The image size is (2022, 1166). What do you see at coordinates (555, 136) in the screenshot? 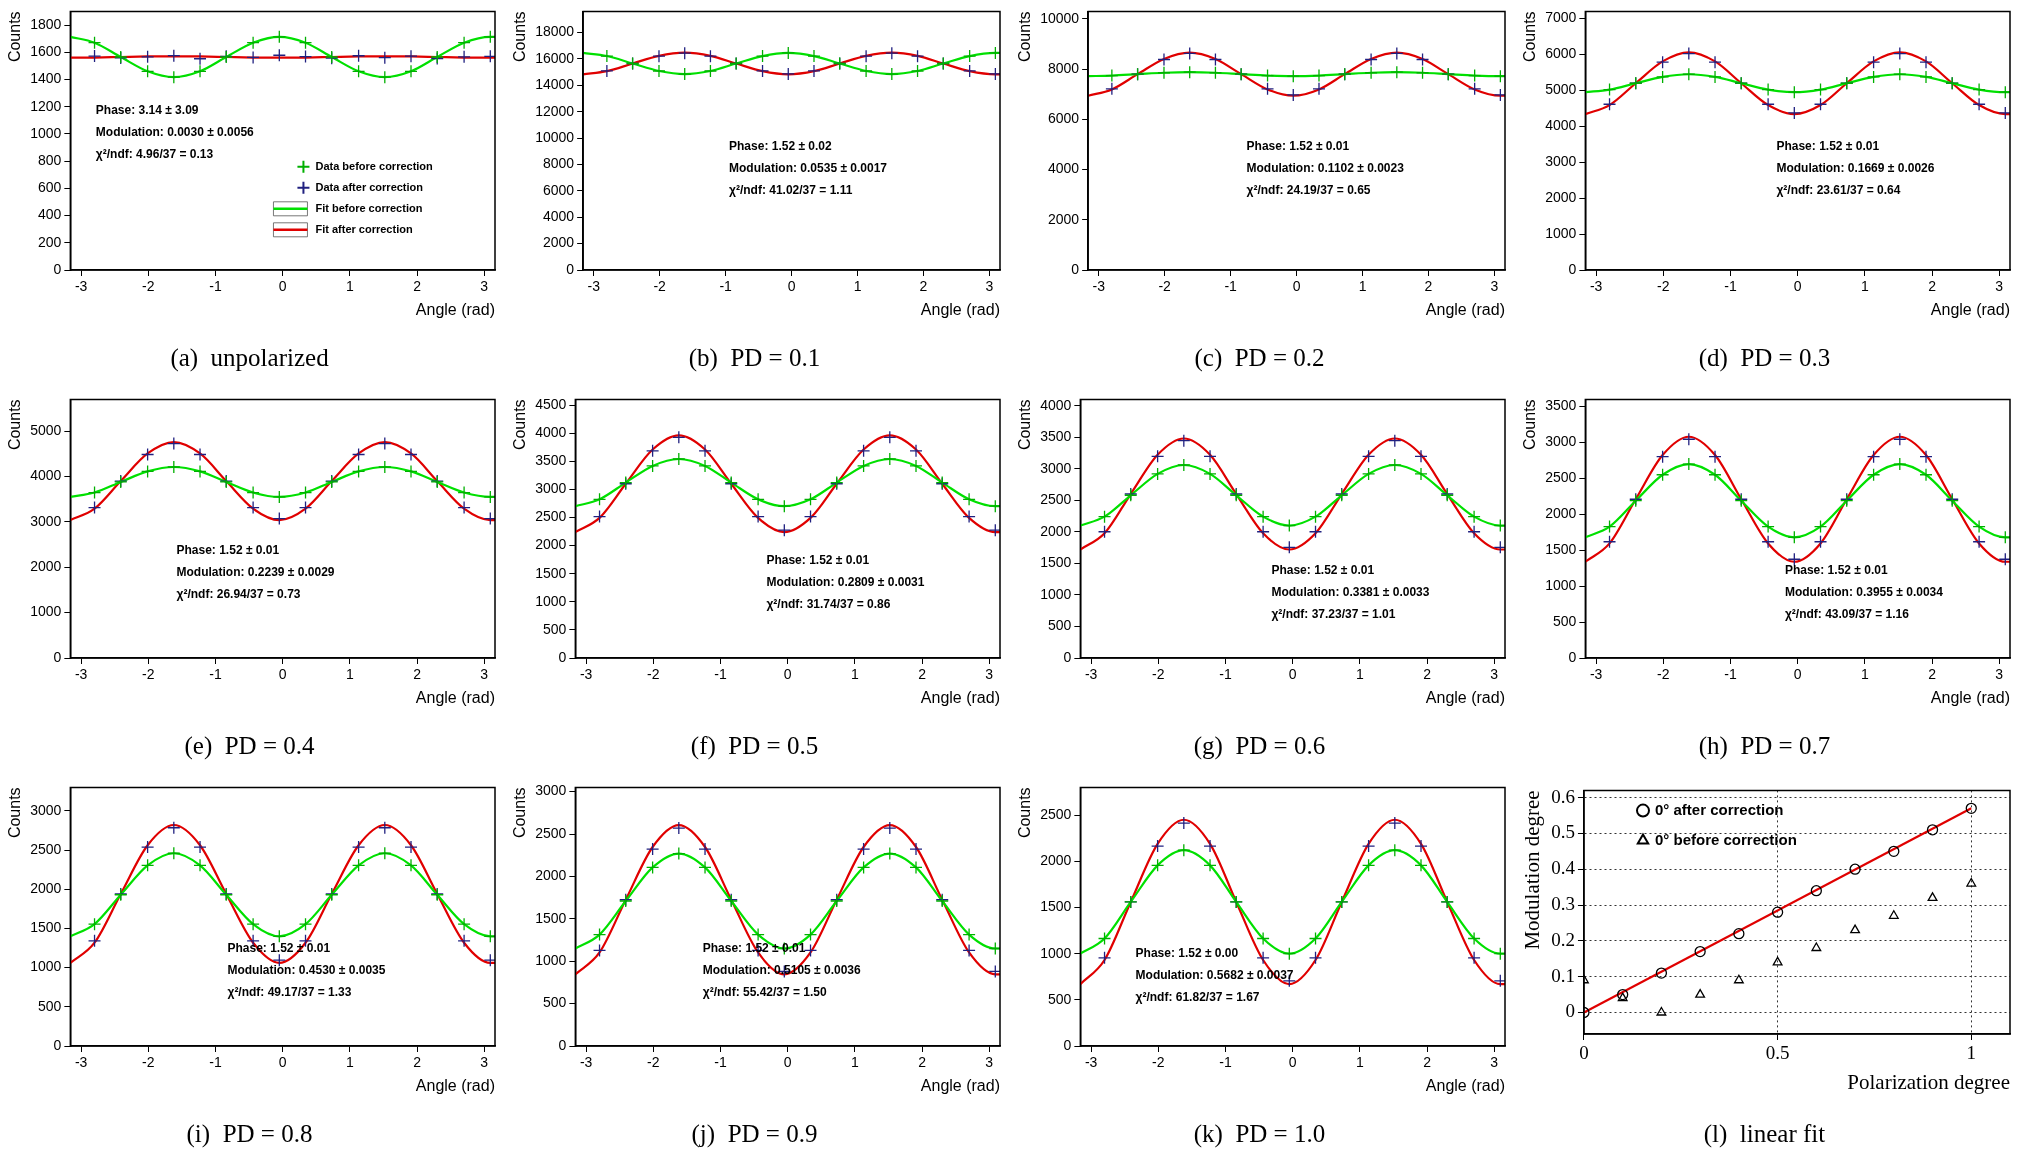
I see `y-tick-label: 10000` at bounding box center [555, 136].